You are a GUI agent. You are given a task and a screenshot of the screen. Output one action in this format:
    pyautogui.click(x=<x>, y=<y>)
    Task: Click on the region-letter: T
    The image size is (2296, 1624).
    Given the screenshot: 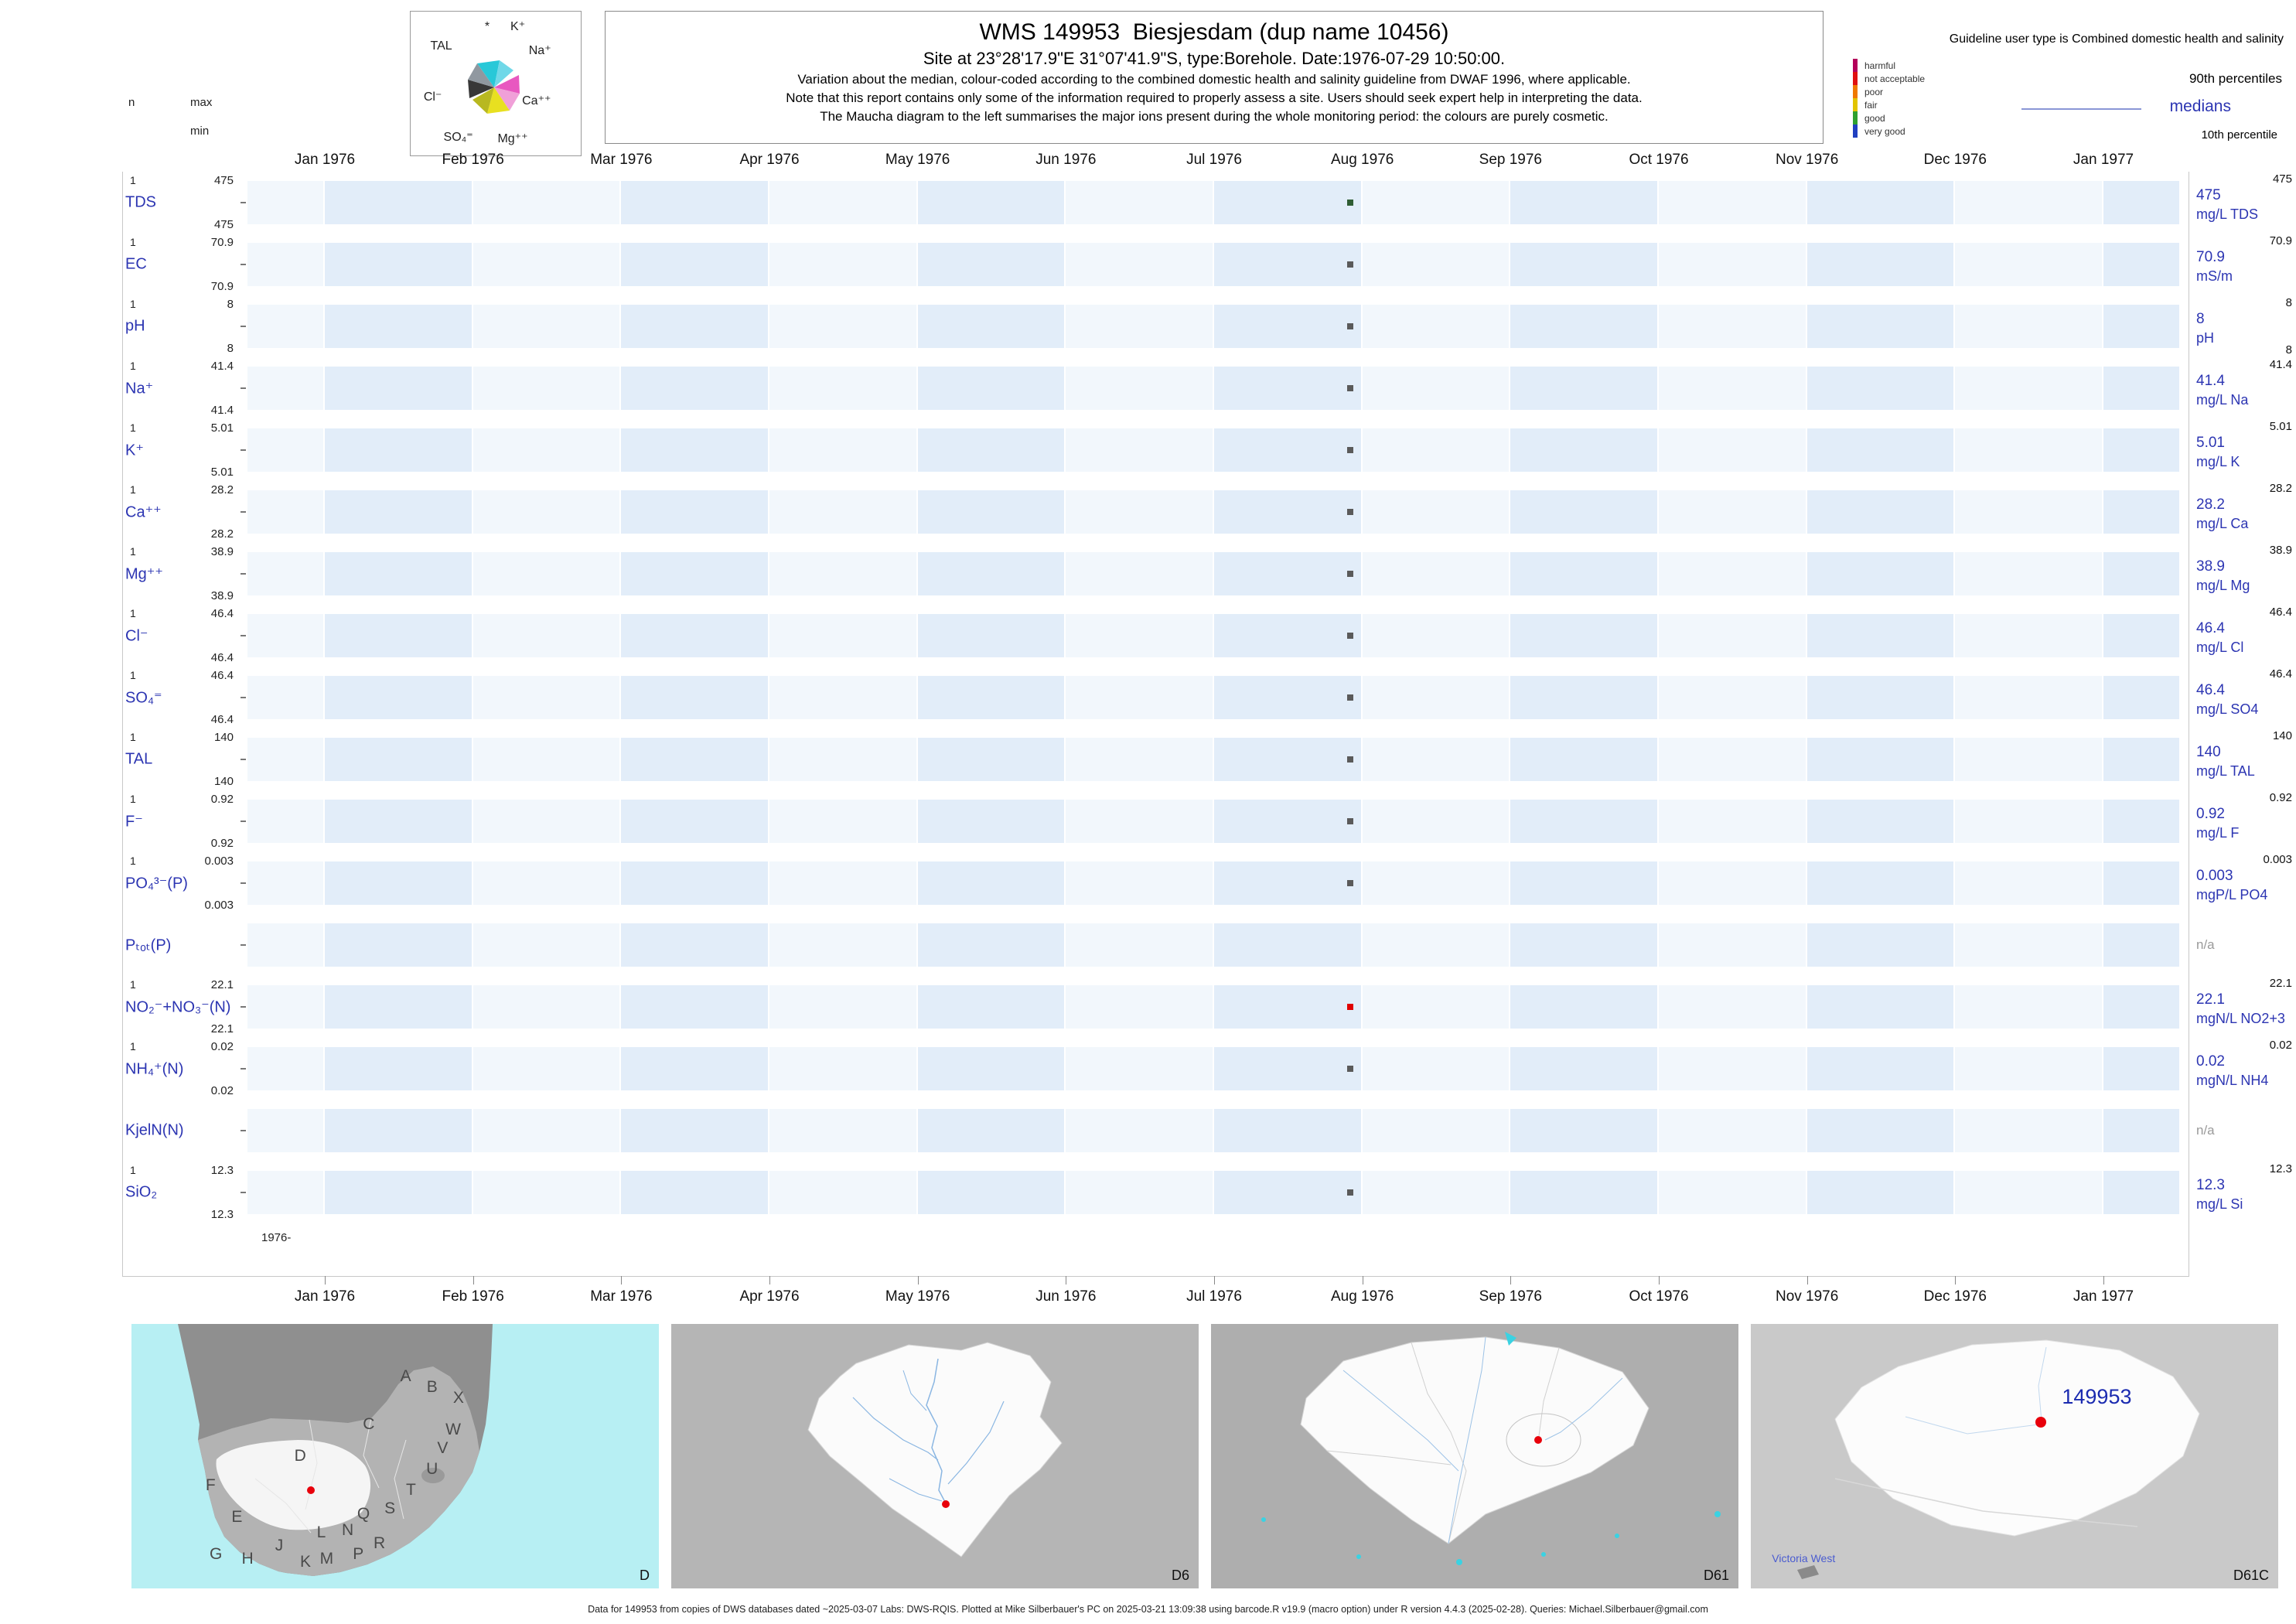 What is the action you would take?
    pyautogui.click(x=411, y=1490)
    